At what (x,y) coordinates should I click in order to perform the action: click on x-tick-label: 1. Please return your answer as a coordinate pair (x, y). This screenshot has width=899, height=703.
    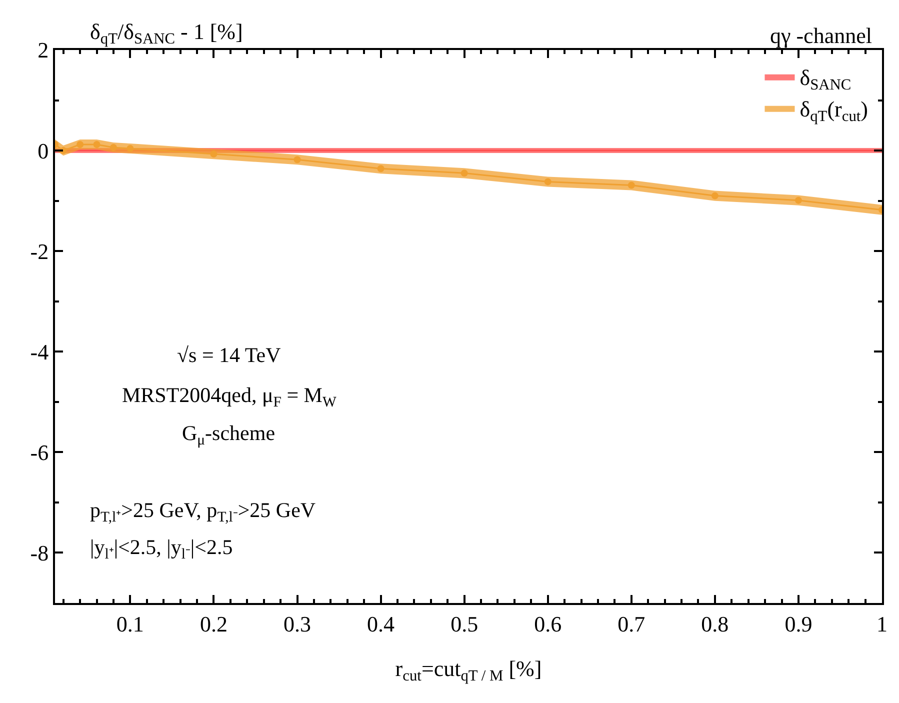
    Looking at the image, I should click on (882, 623).